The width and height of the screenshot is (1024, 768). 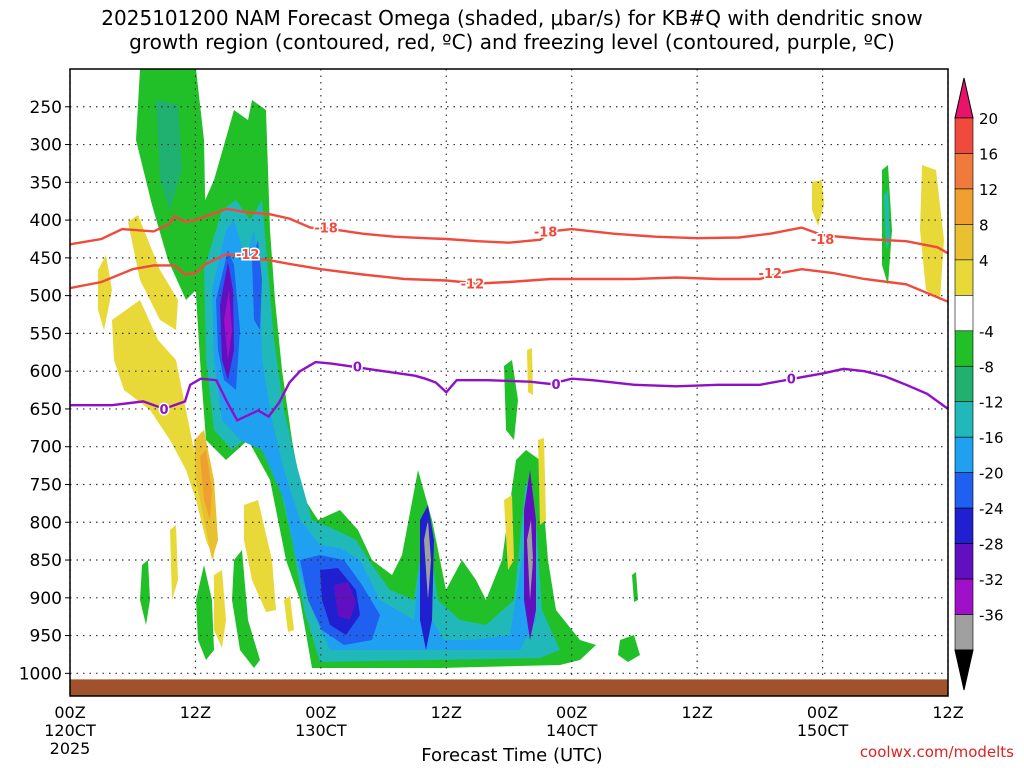 What do you see at coordinates (509, 391) in the screenshot?
I see `contour-isotherm0` at bounding box center [509, 391].